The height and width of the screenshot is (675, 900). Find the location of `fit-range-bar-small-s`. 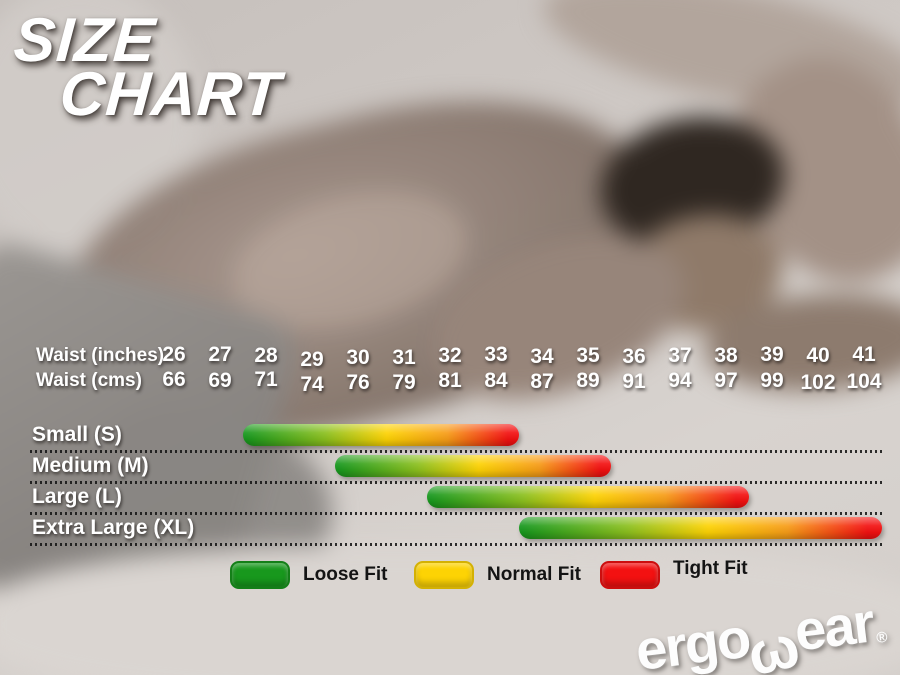

fit-range-bar-small-s is located at coordinates (381, 435).